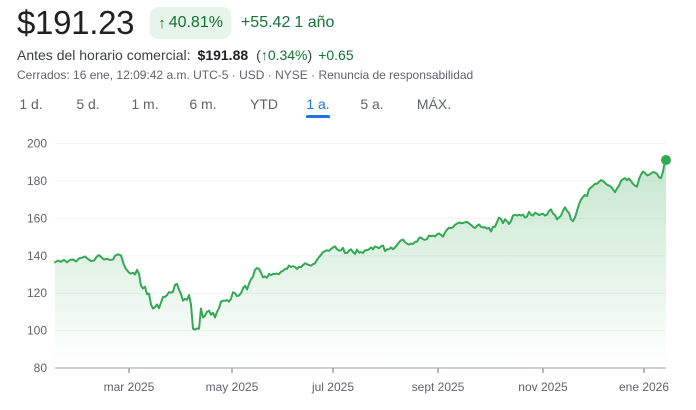 This screenshot has height=410, width=696. I want to click on x-tick-label: nov 2025, so click(543, 387).